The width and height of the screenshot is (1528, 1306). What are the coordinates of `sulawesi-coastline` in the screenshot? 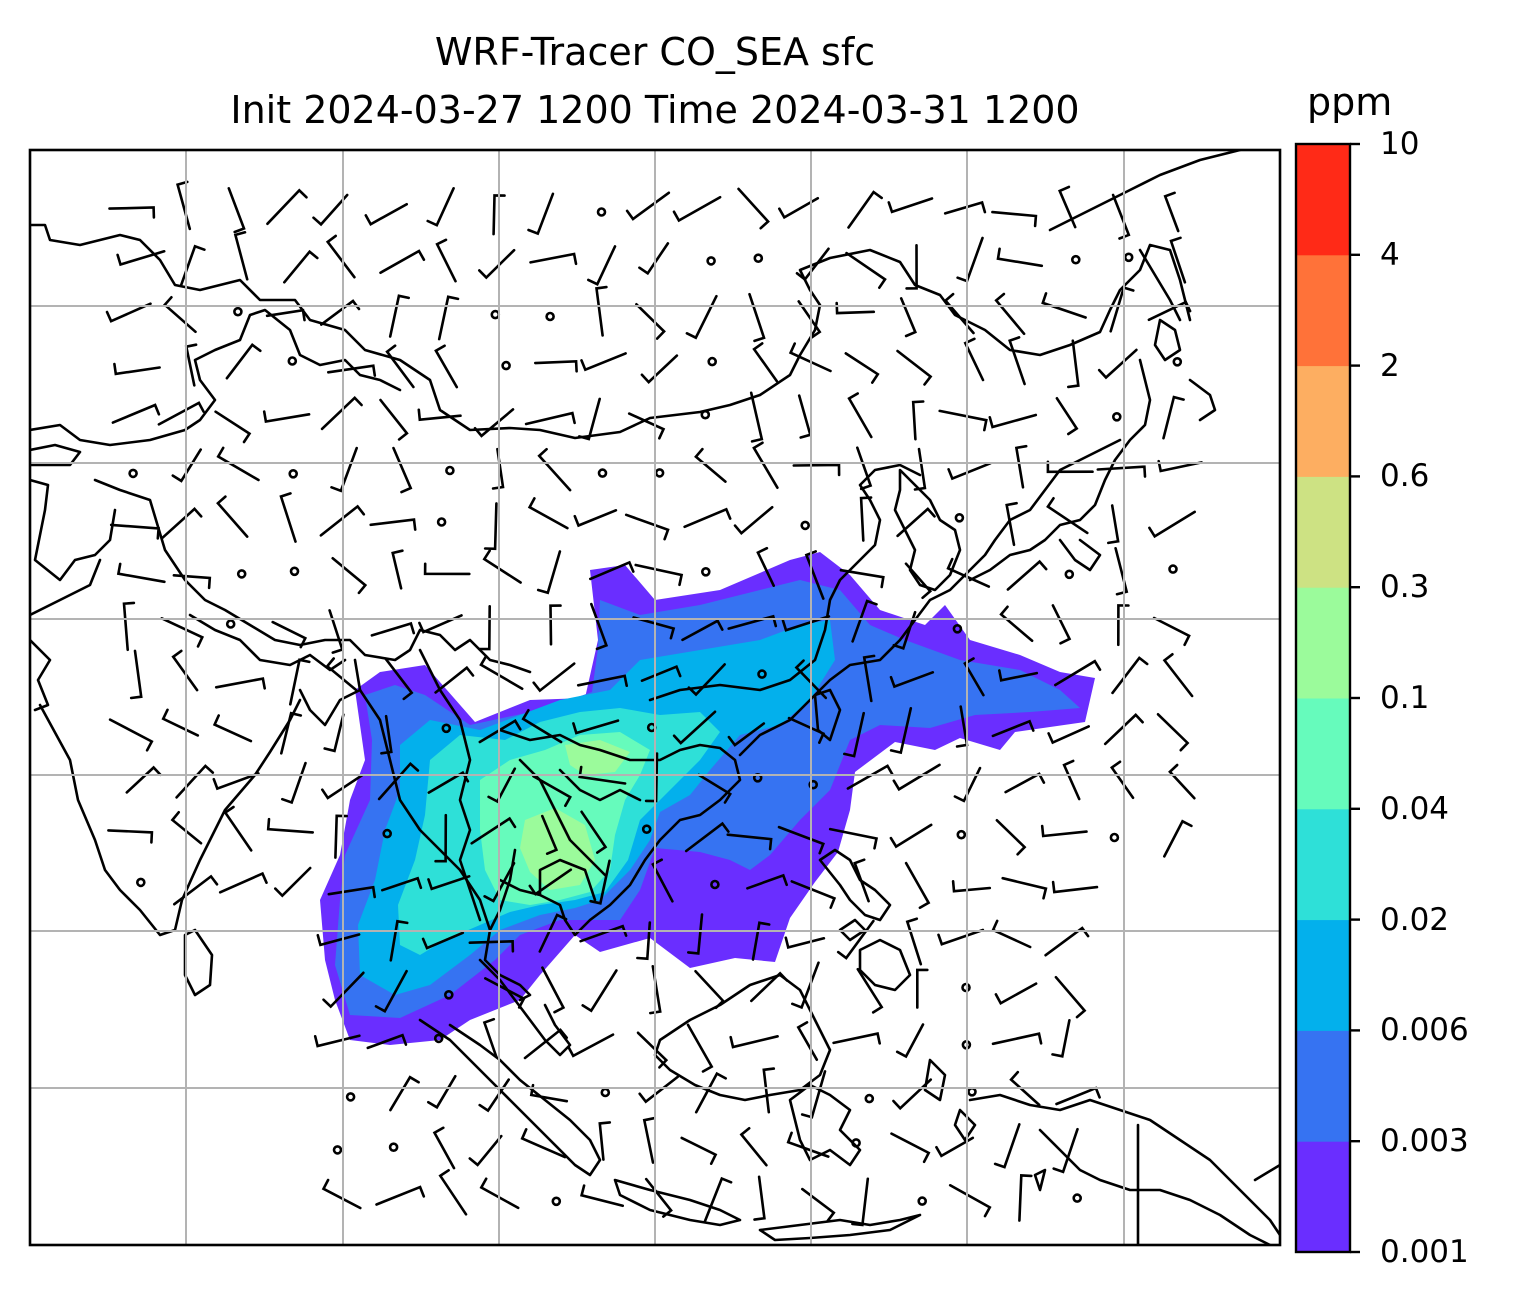 It's located at (825, 1125).